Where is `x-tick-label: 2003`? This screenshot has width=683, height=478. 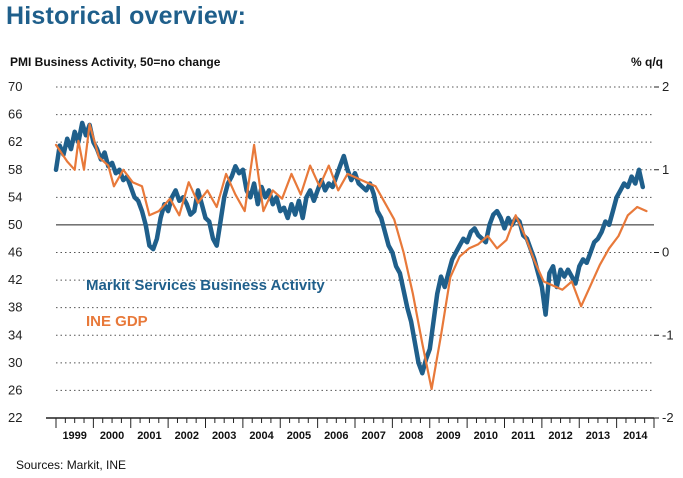
x-tick-label: 2003 is located at coordinates (224, 436).